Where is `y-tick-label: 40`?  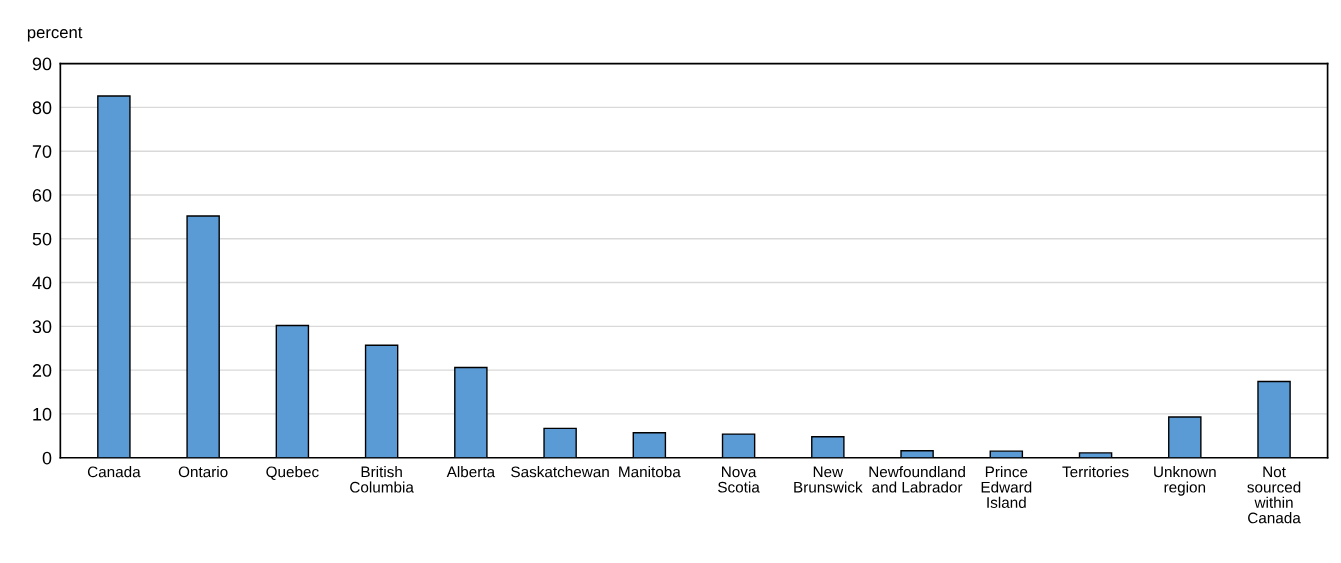 y-tick-label: 40 is located at coordinates (42, 283).